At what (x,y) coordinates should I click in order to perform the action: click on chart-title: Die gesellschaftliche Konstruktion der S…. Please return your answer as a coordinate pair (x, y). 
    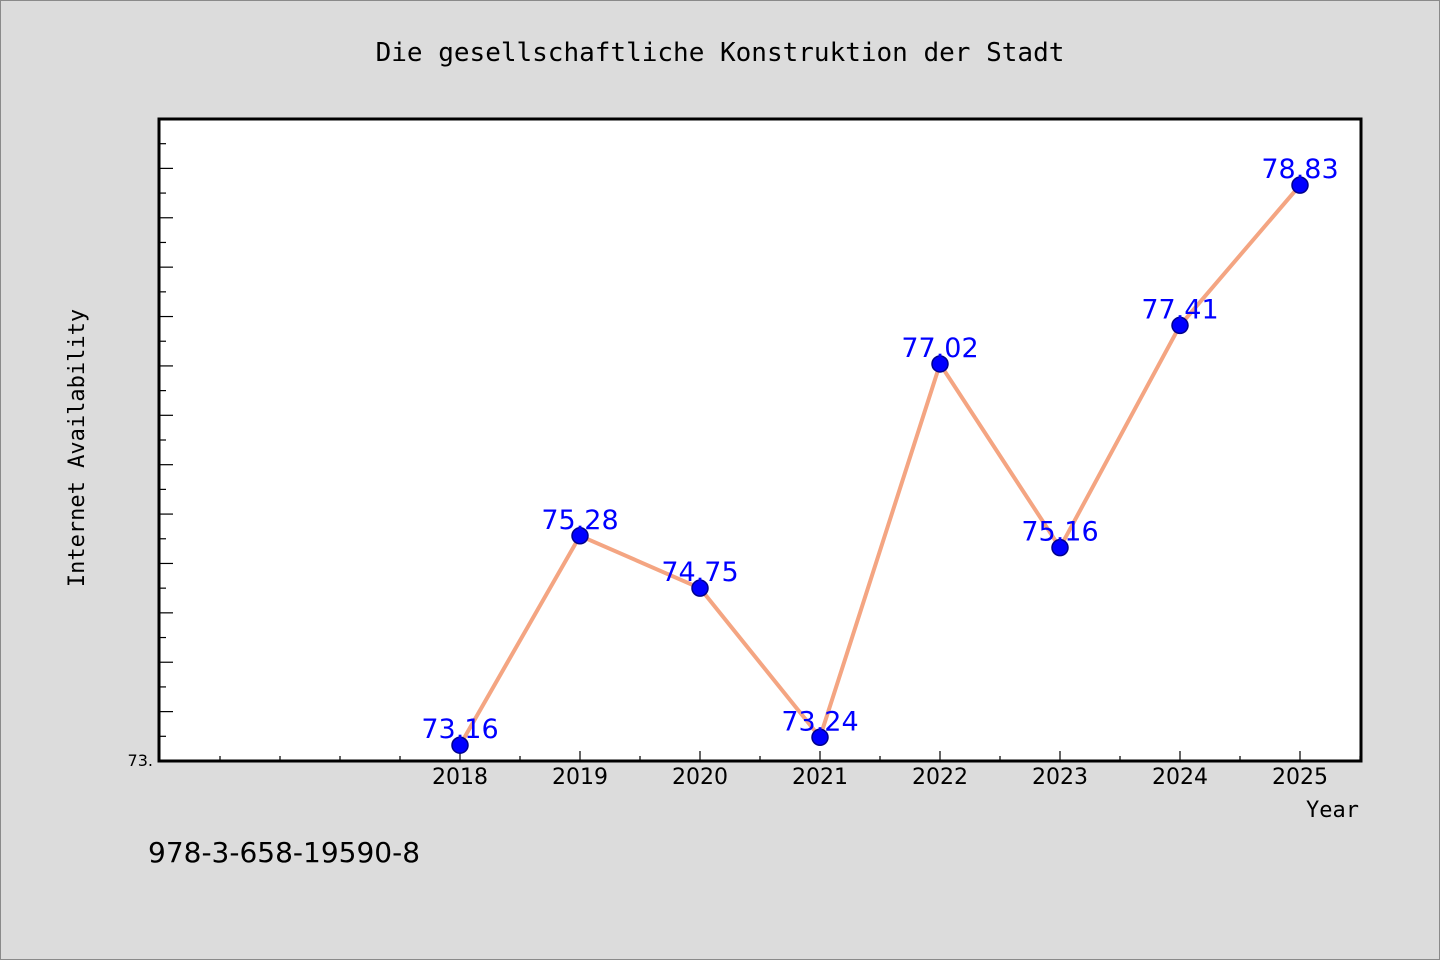
    Looking at the image, I should click on (720, 53).